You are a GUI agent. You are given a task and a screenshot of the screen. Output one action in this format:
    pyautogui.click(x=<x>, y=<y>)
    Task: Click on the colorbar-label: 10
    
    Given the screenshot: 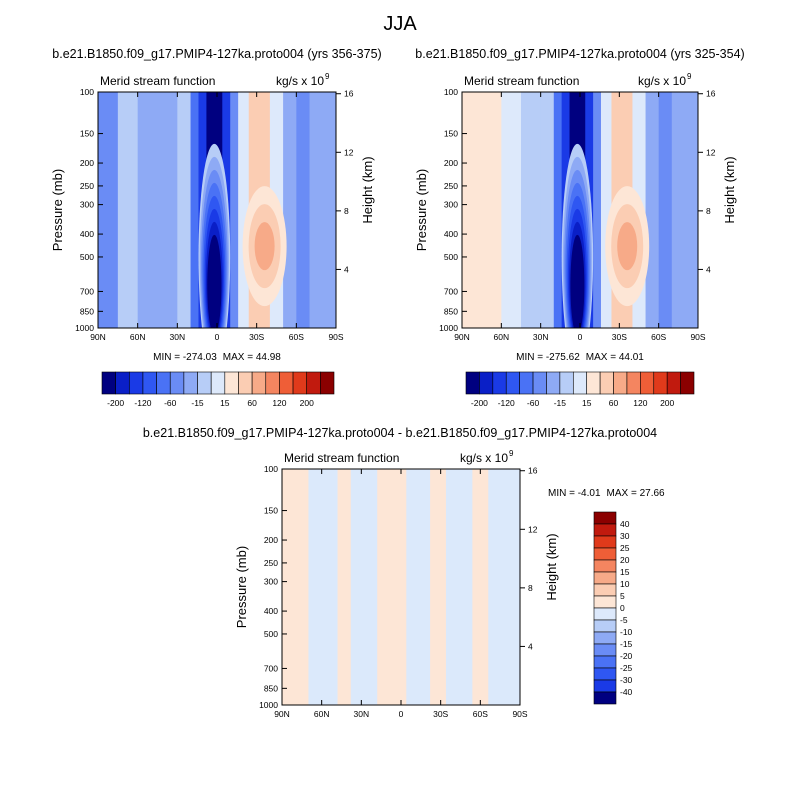 What is the action you would take?
    pyautogui.click(x=625, y=584)
    